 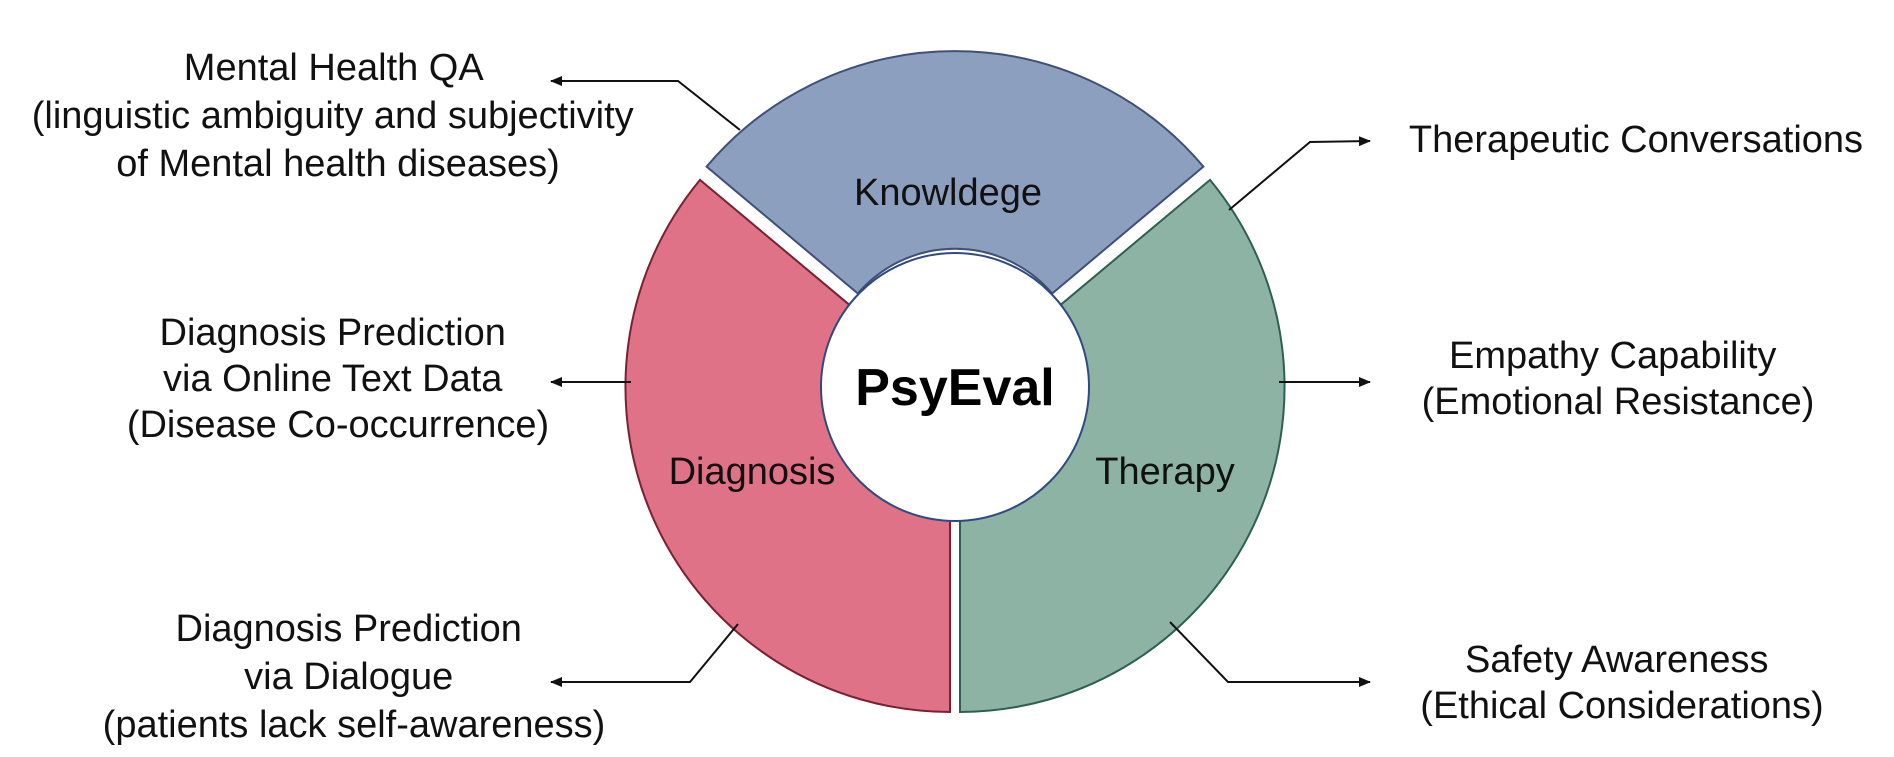 What do you see at coordinates (1636, 140) in the screenshot?
I see `label-therapeutic-conversations: Therapeutic Conversations` at bounding box center [1636, 140].